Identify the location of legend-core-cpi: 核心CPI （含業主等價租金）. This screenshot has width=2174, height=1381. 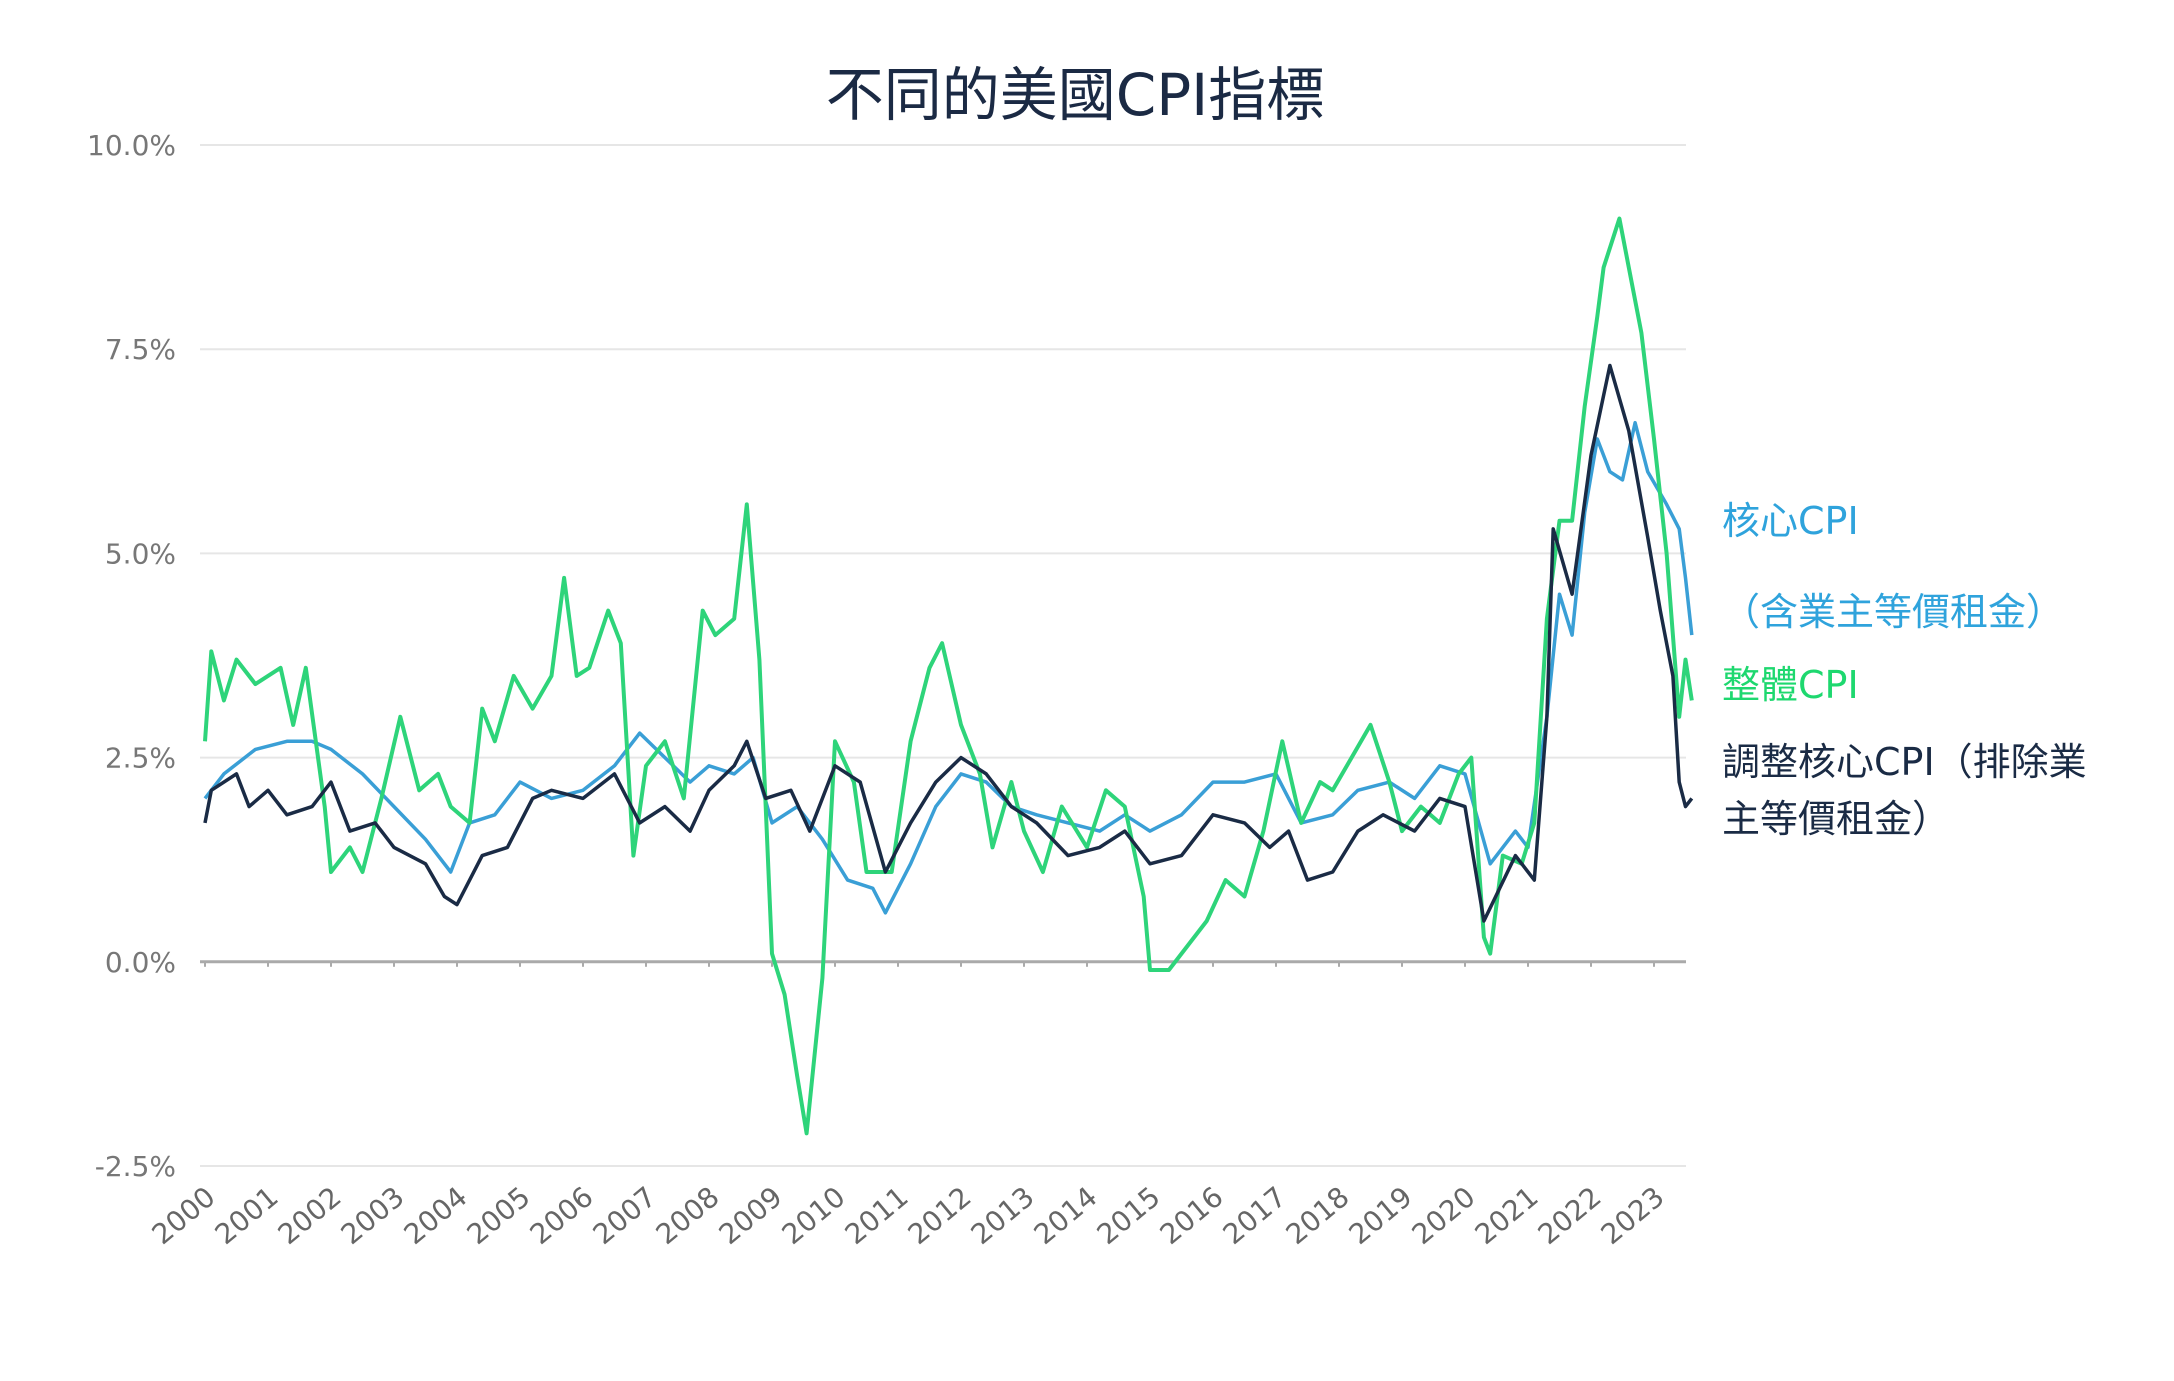
(1893, 567).